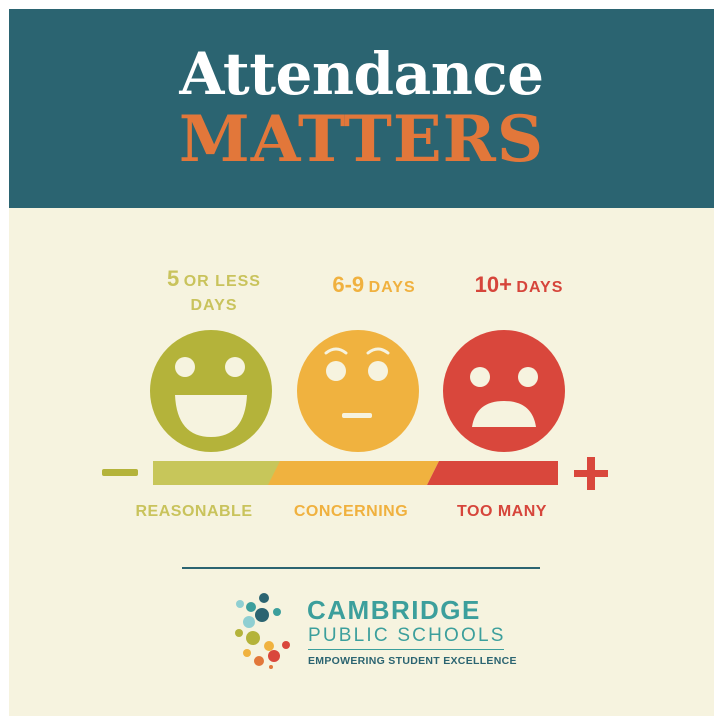  I want to click on dots-logo-icon, so click(262, 631).